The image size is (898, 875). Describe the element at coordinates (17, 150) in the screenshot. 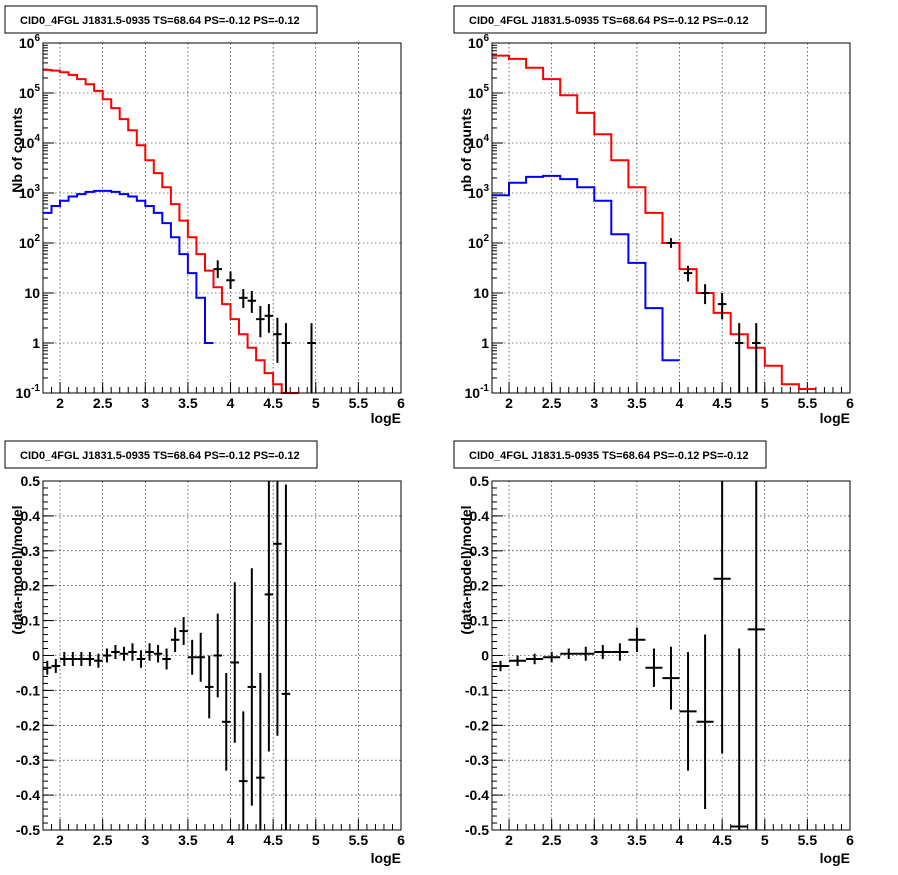

I see `y-axis-label: Nb of counts` at that location.